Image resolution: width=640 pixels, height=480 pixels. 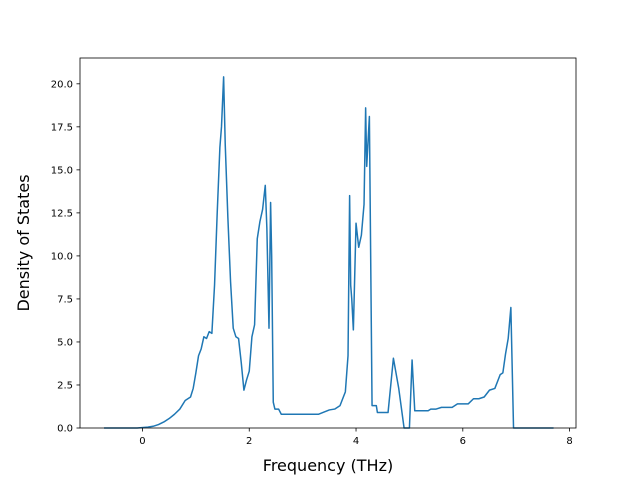 What do you see at coordinates (142, 441) in the screenshot?
I see `x-tick-label: 0` at bounding box center [142, 441].